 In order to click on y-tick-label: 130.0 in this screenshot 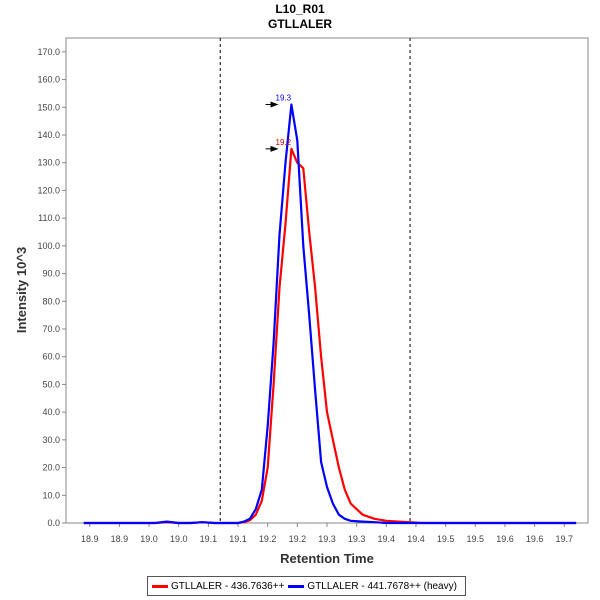, I will do `click(48, 163)`.